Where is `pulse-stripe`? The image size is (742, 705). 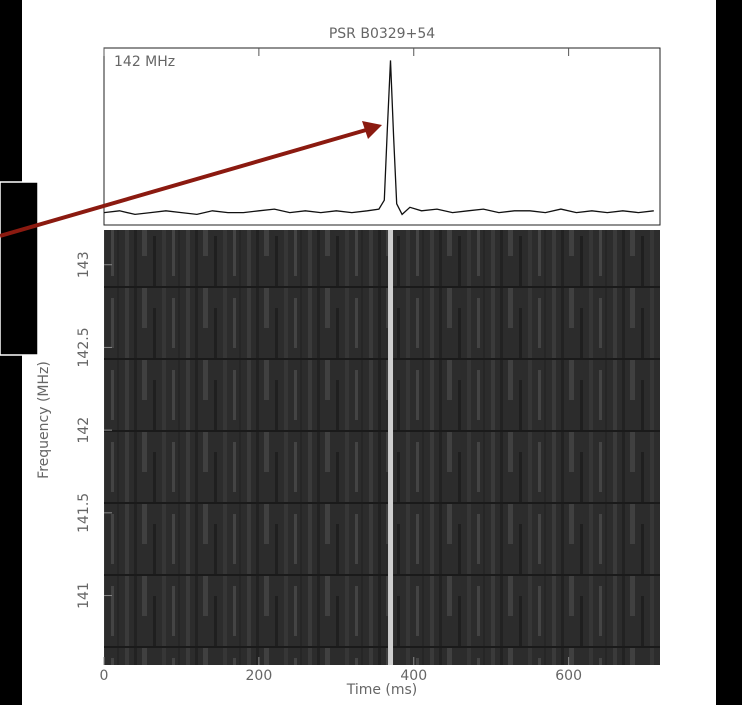
pulse-stripe is located at coordinates (391, 447).